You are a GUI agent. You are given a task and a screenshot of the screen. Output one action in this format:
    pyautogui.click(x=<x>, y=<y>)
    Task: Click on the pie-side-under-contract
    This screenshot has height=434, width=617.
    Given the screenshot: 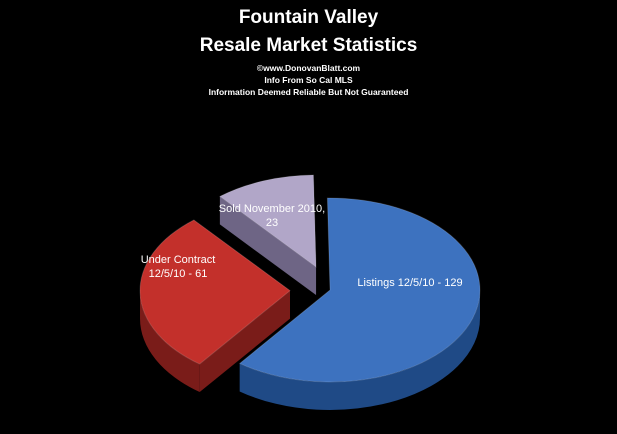 What is the action you would take?
    pyautogui.click(x=170, y=341)
    